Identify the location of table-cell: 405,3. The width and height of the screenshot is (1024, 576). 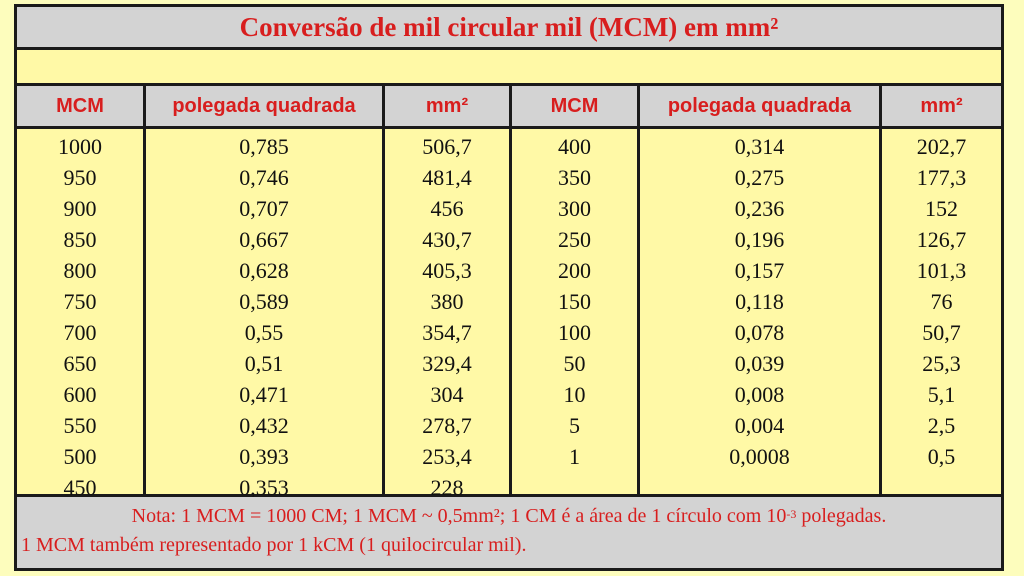
(447, 270).